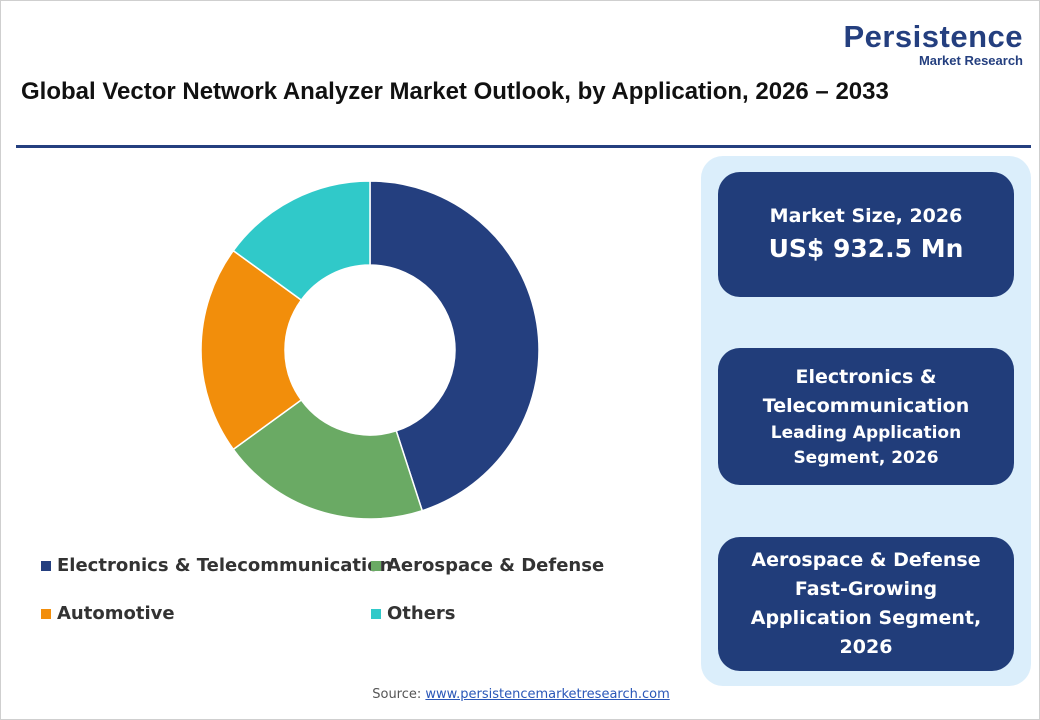 The width and height of the screenshot is (1040, 720). What do you see at coordinates (495, 565) in the screenshot?
I see `legend-label: Aerospace & Defense` at bounding box center [495, 565].